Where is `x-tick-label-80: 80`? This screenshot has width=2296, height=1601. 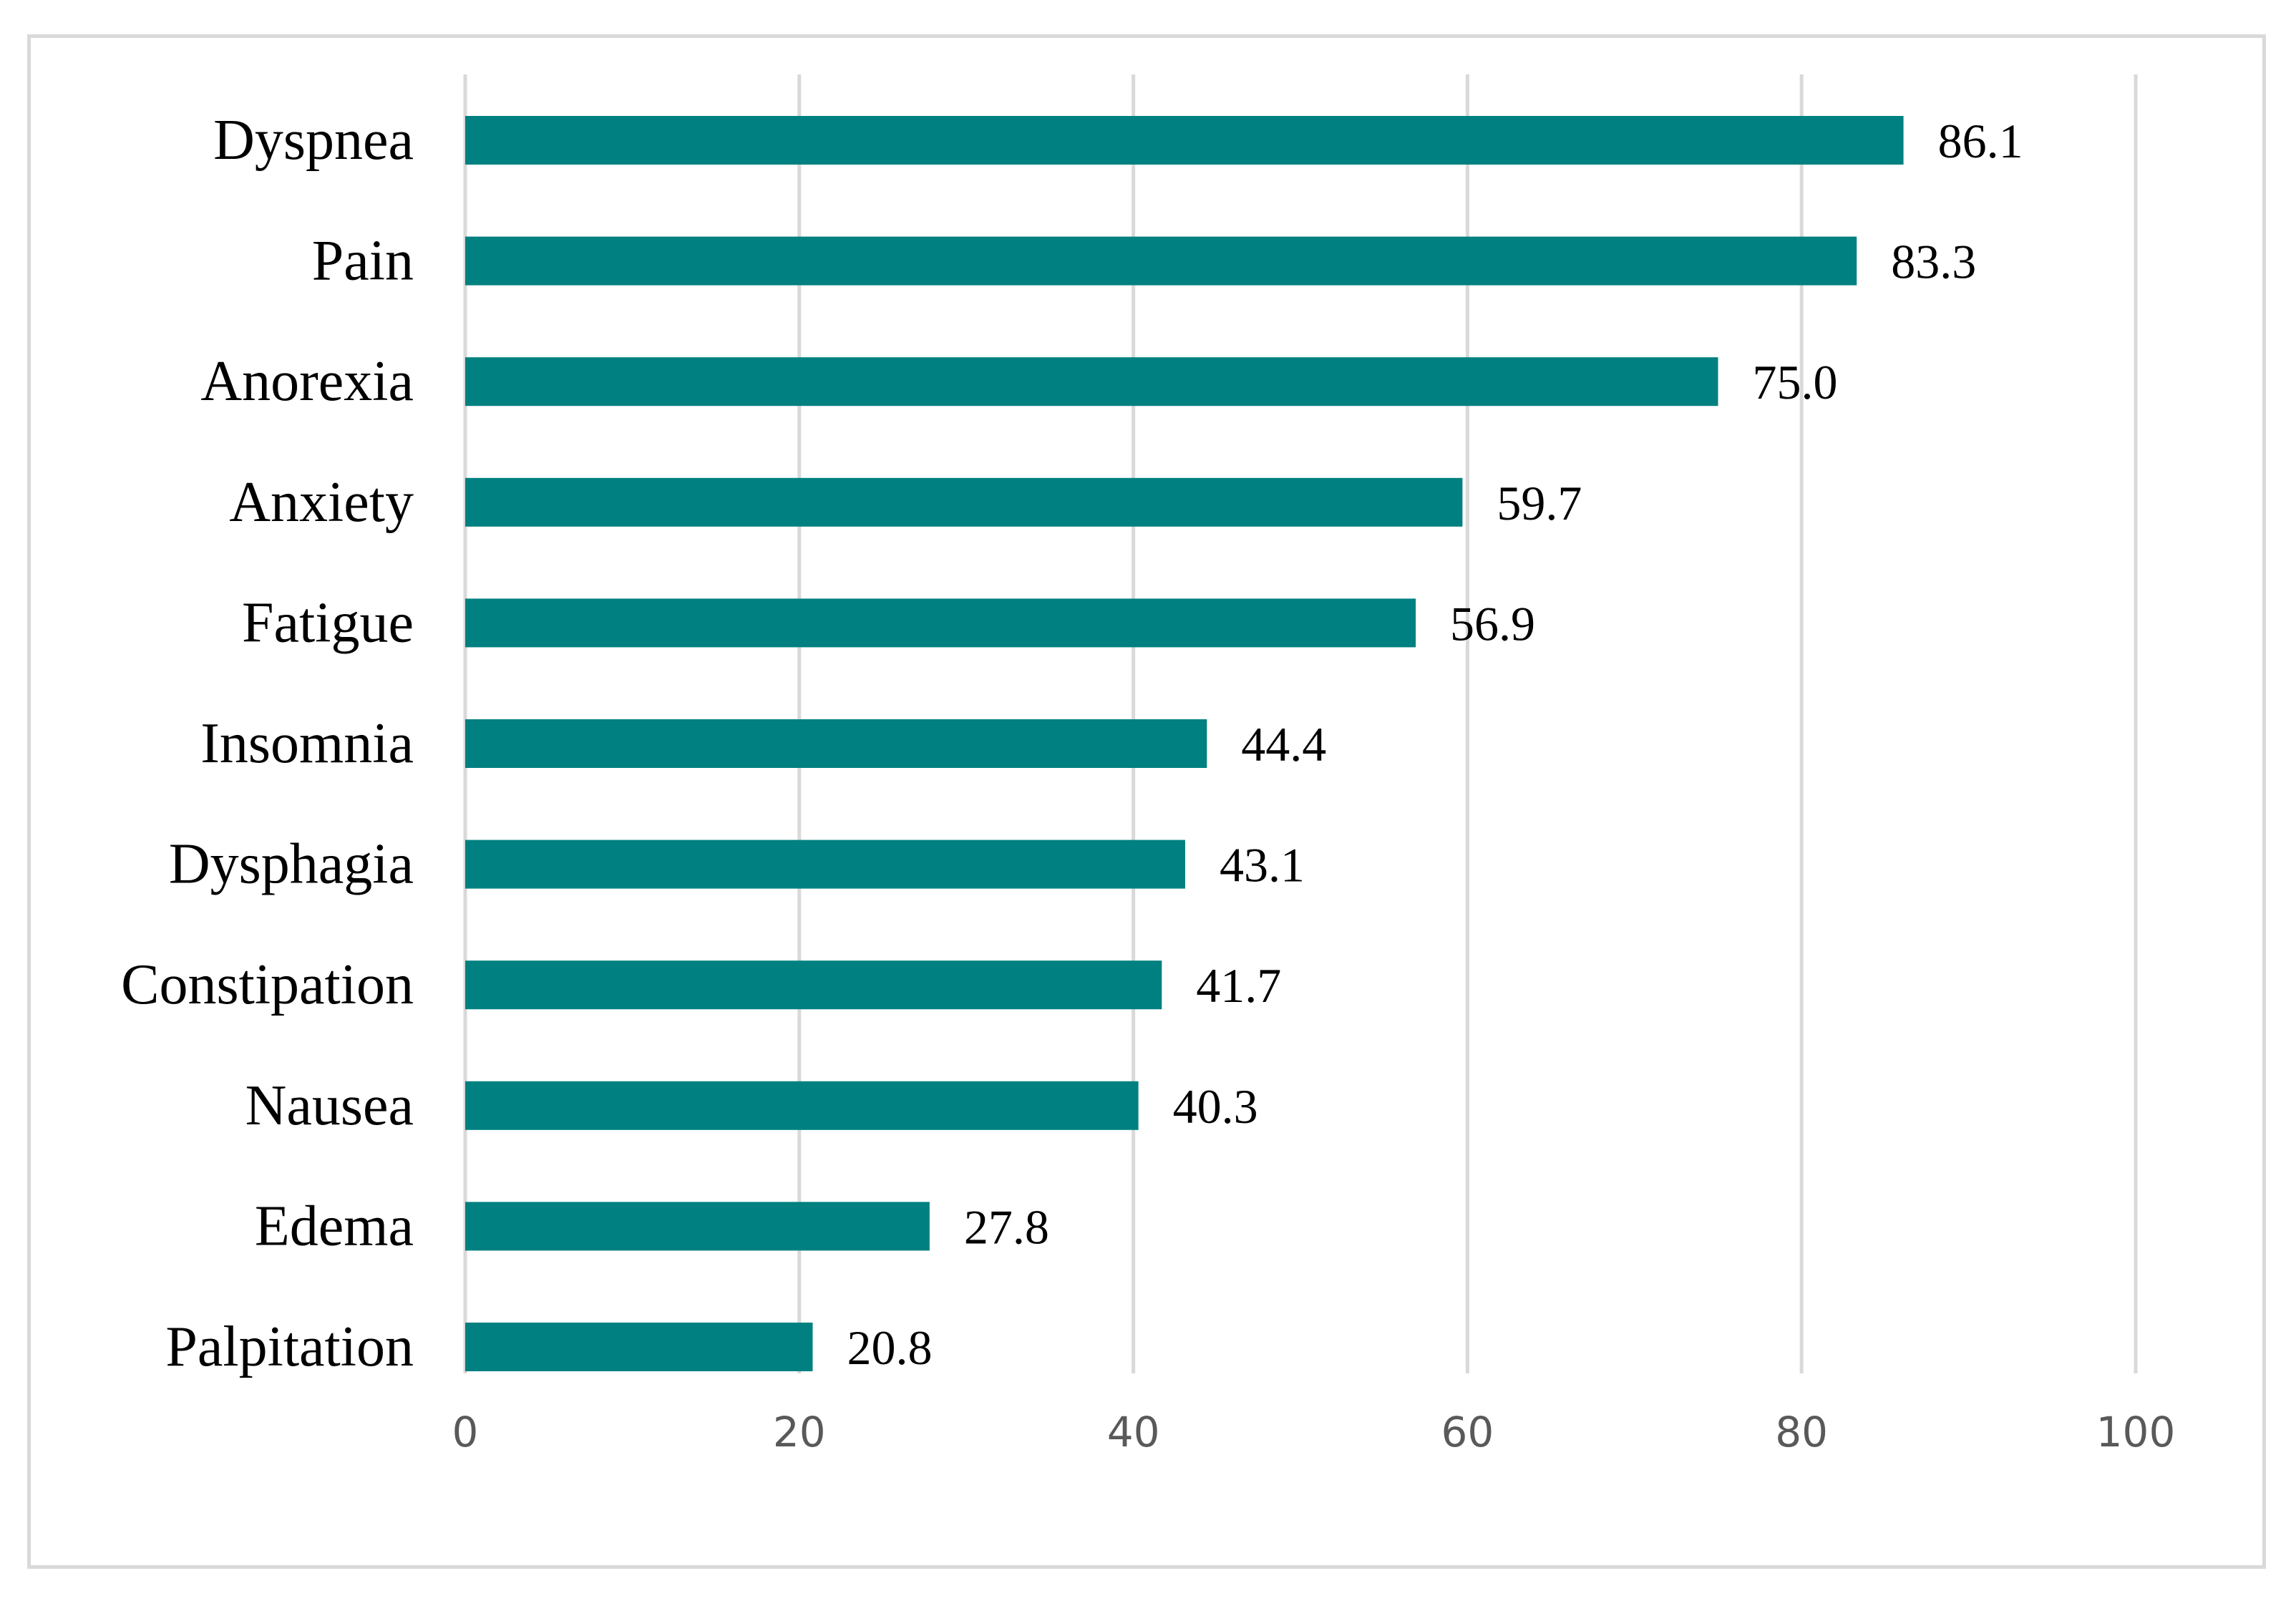 x-tick-label-80: 80 is located at coordinates (1802, 1432).